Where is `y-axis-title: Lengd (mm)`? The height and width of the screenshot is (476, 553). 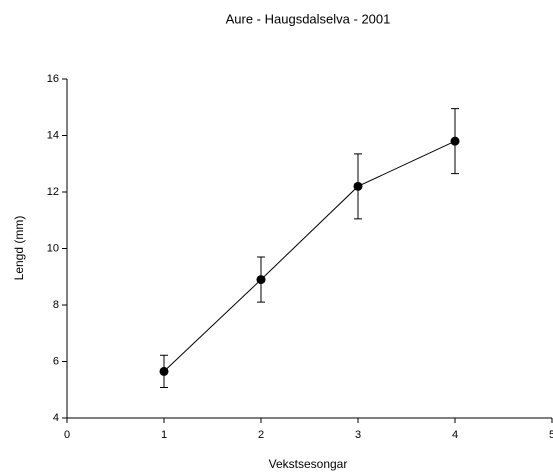 y-axis-title: Lengd (mm) is located at coordinates (19, 248).